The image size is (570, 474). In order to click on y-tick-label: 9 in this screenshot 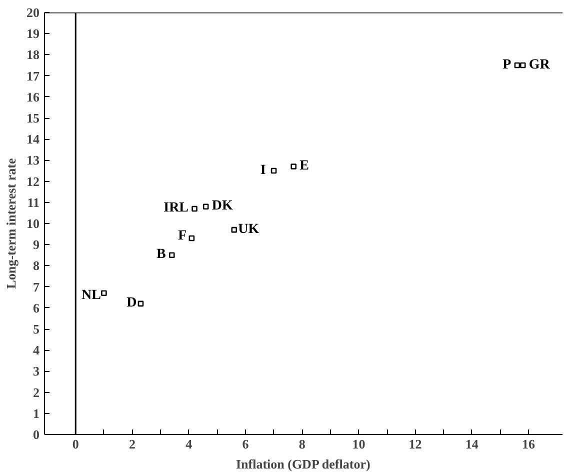, I will do `click(36, 244)`.